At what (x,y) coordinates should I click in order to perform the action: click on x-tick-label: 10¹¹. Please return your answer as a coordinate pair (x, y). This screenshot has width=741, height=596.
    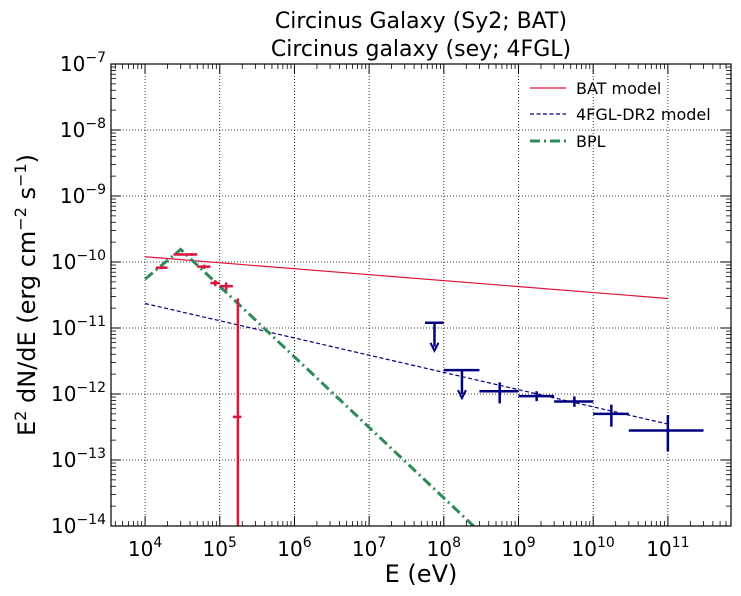
    Looking at the image, I should click on (667, 548).